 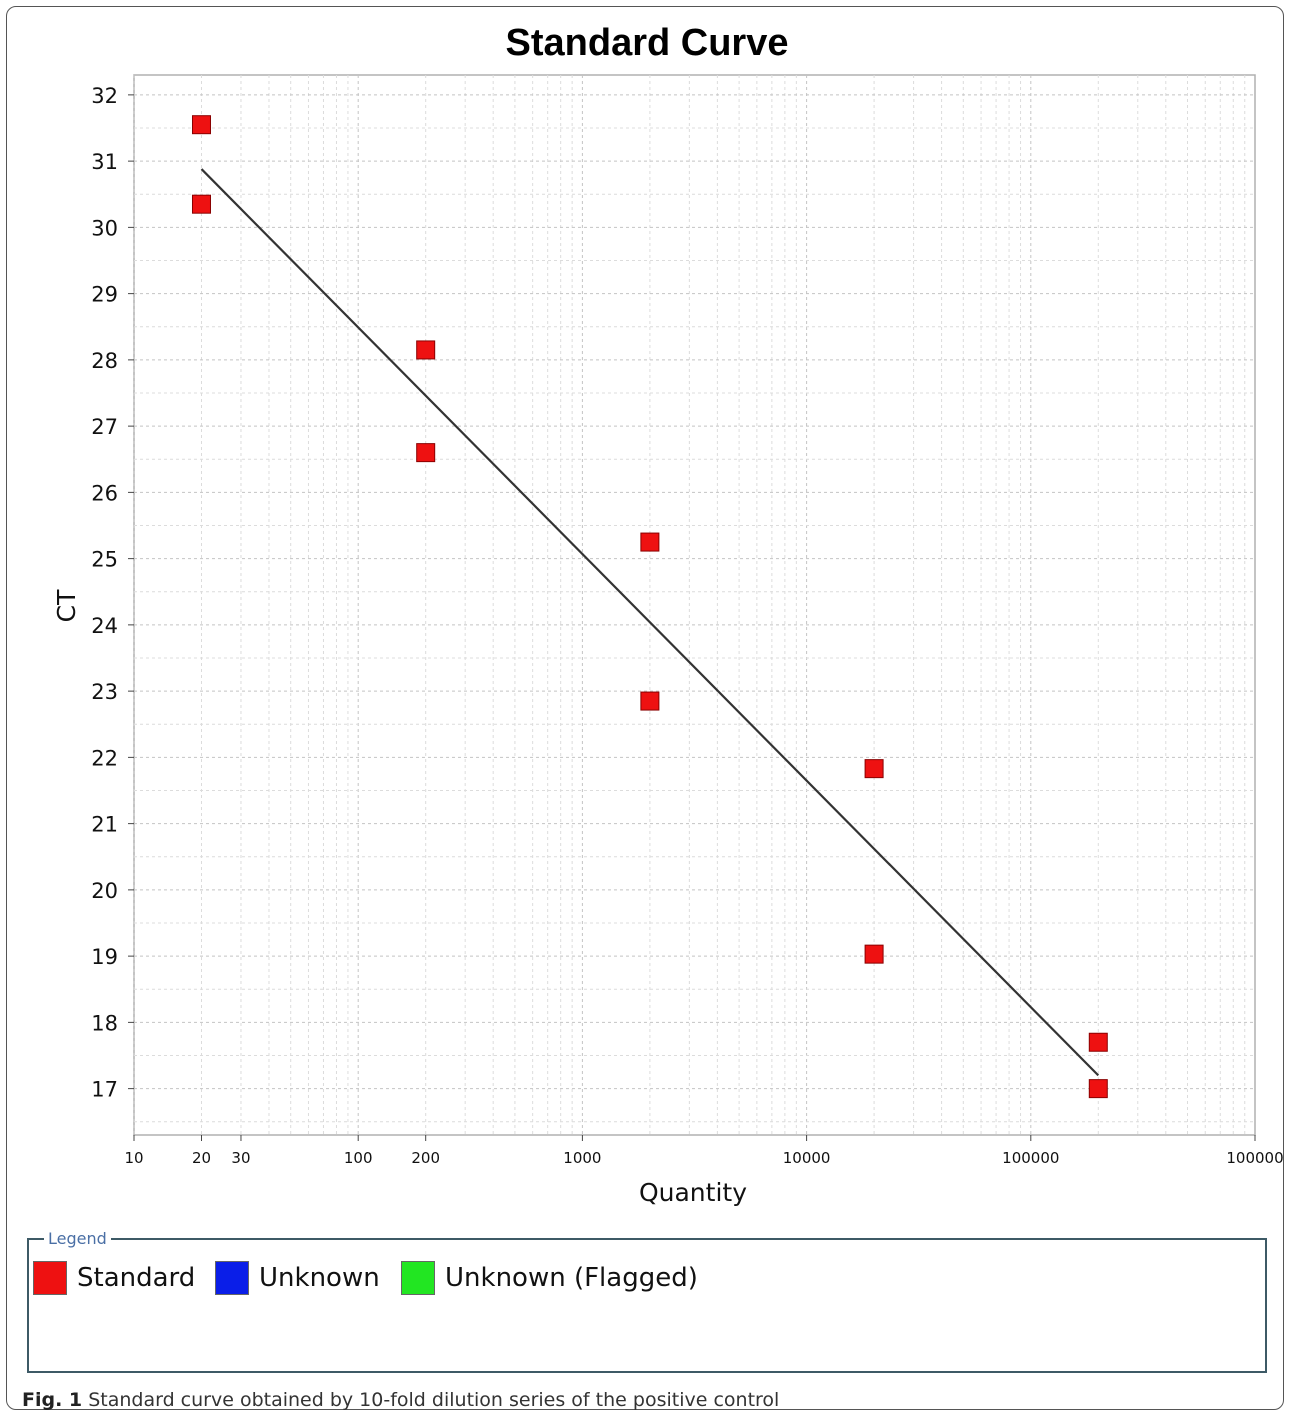 What do you see at coordinates (418, 1278) in the screenshot?
I see `legend-swatch-unknown-flagged` at bounding box center [418, 1278].